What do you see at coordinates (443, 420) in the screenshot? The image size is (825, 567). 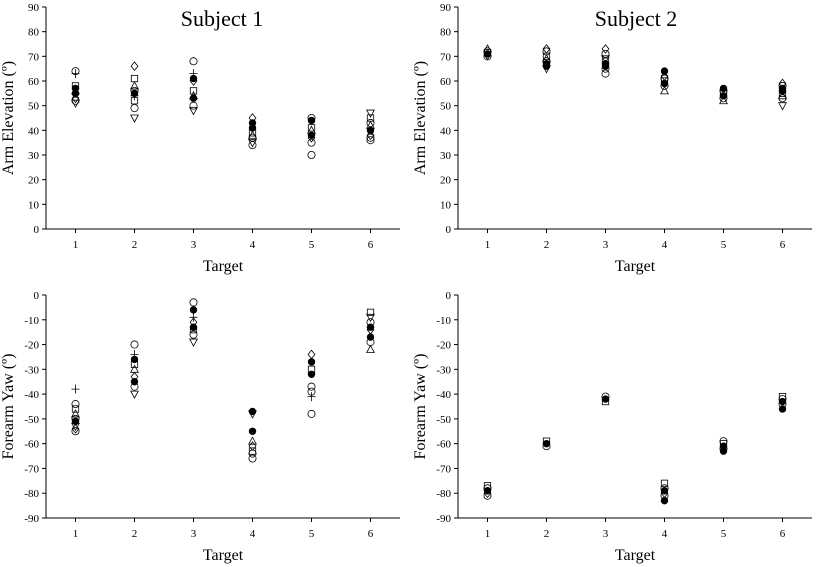 I see `y-tick-label: -50` at bounding box center [443, 420].